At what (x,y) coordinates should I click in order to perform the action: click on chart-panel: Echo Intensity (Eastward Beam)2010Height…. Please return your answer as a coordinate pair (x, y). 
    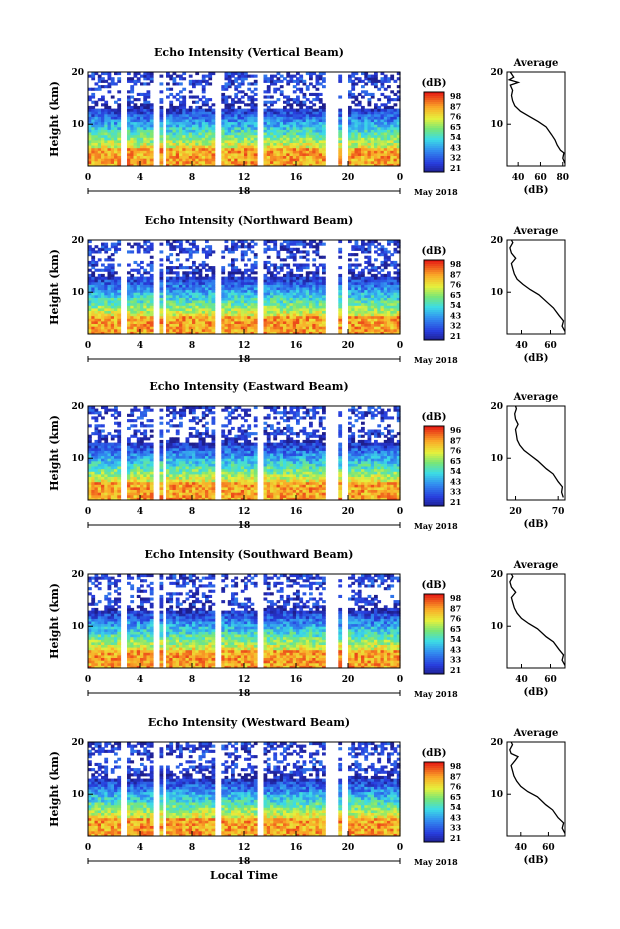
    Looking at the image, I should click on (307, 455).